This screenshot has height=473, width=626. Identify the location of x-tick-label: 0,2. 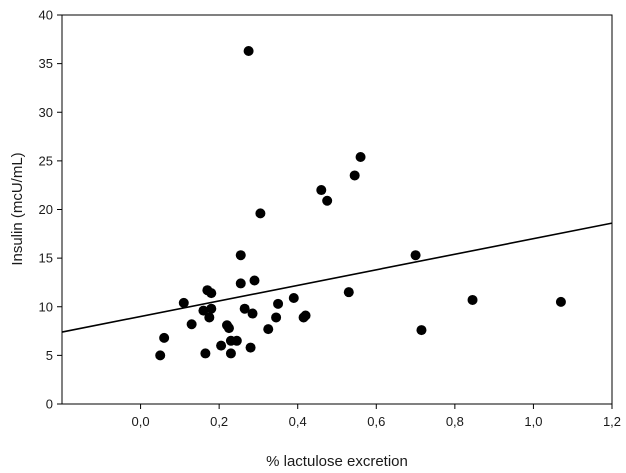
(219, 421).